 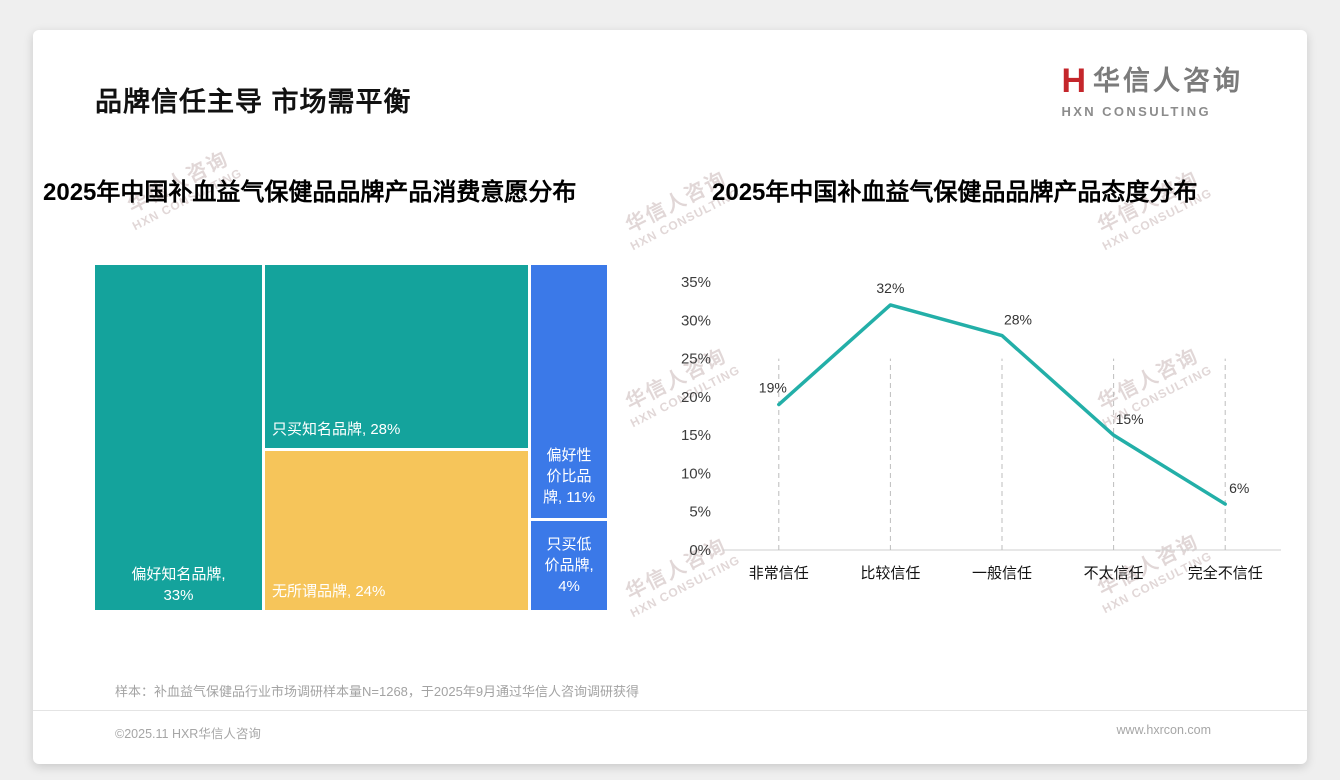 I want to click on y-axis-label: 5%, so click(x=700, y=512).